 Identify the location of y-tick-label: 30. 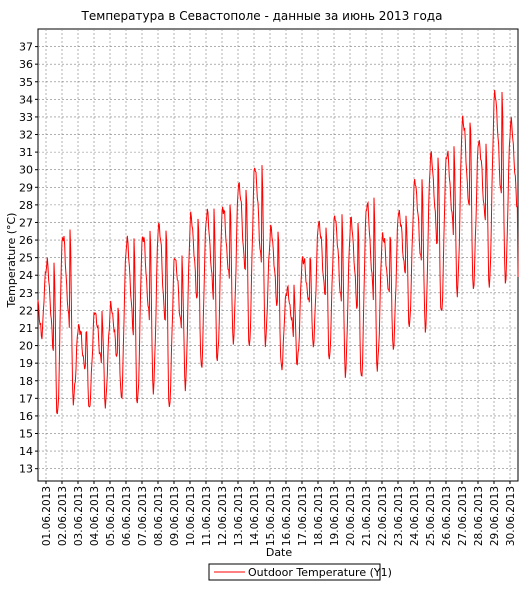
(26, 170).